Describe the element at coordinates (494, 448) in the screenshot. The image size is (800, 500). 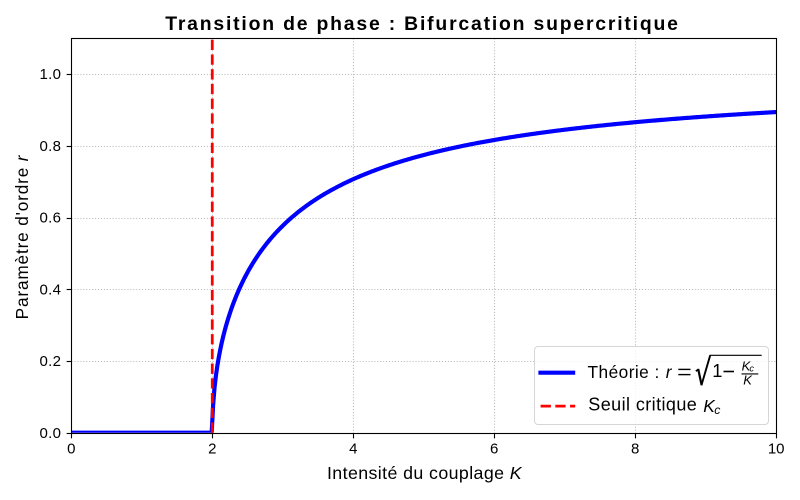
I see `svg-text: 6` at that location.